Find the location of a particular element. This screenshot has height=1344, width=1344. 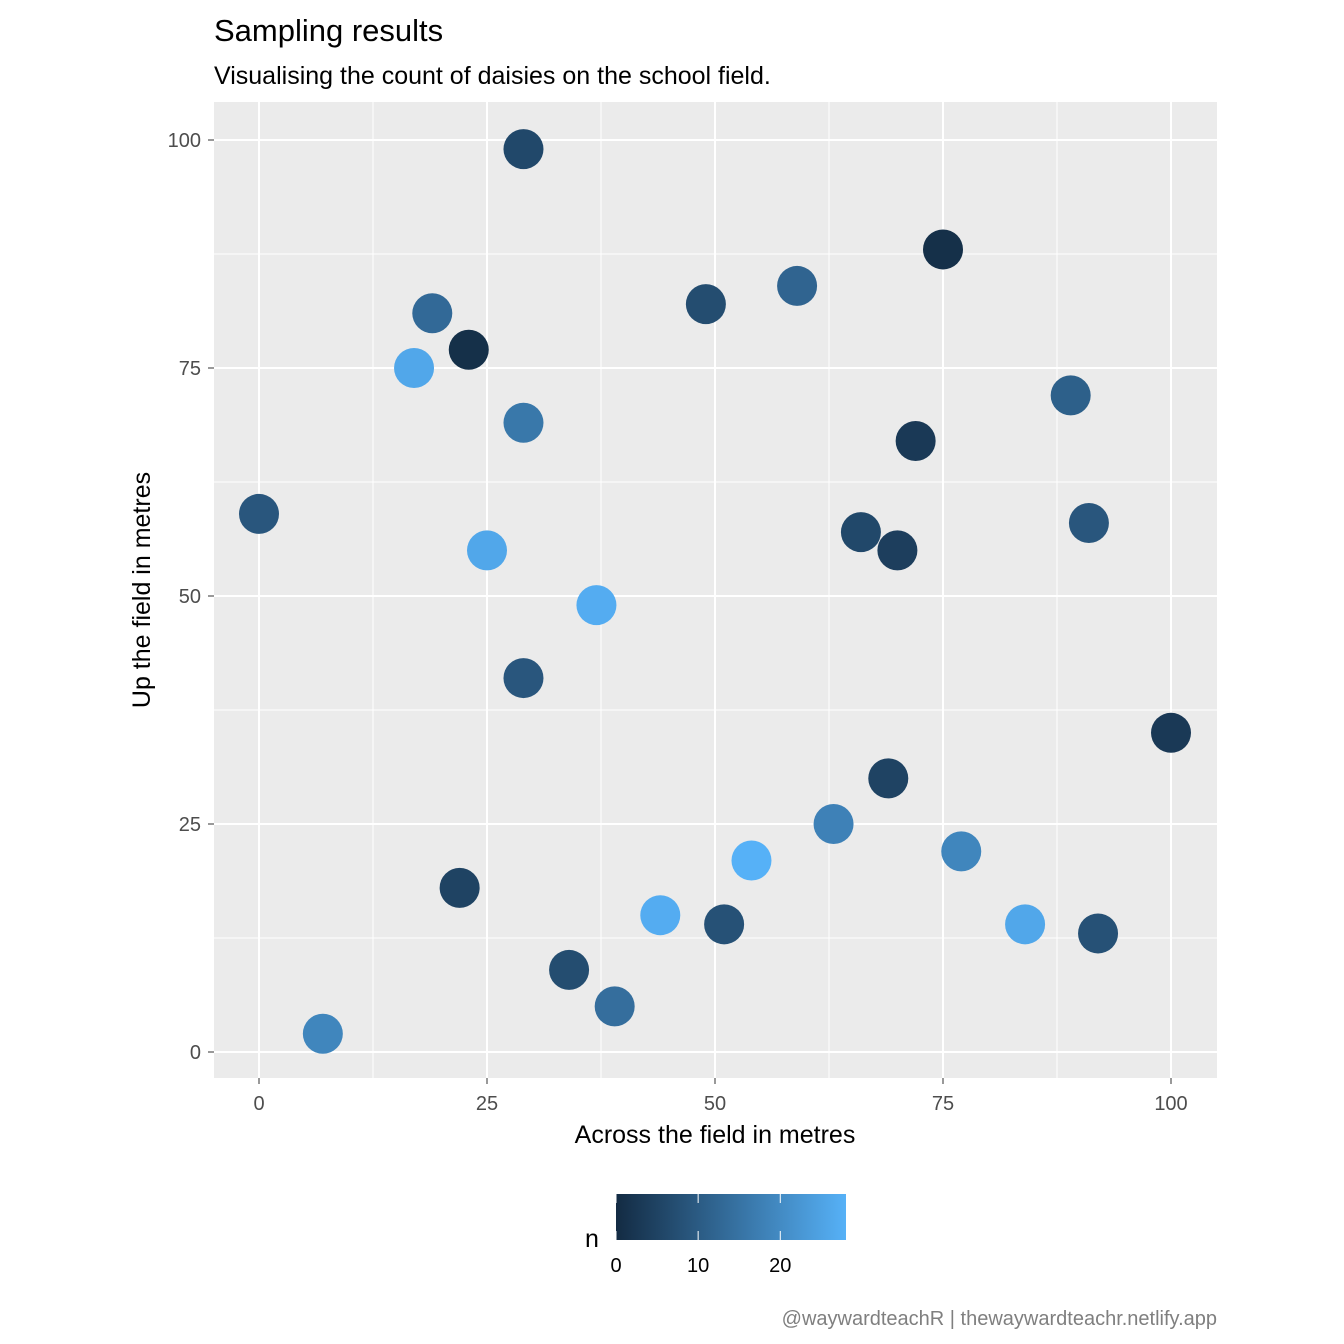

color-legend: n 0 10 20 is located at coordinates (715, 1235).